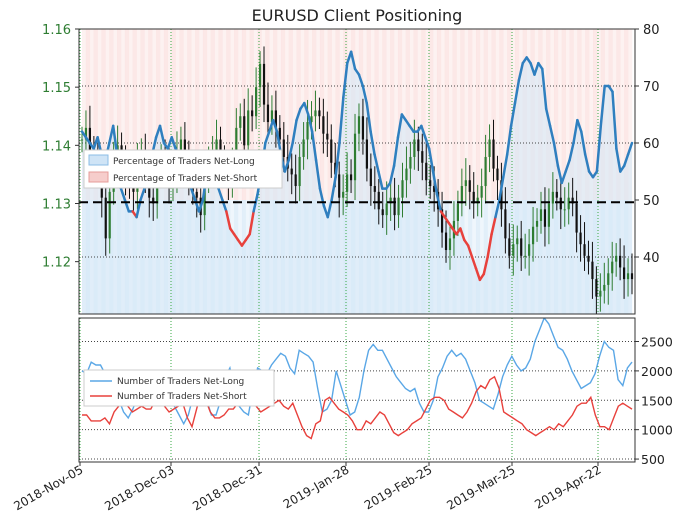 The height and width of the screenshot is (517, 679). Describe the element at coordinates (657, 371) in the screenshot. I see `bottom-right-tick-label: 2000` at that location.